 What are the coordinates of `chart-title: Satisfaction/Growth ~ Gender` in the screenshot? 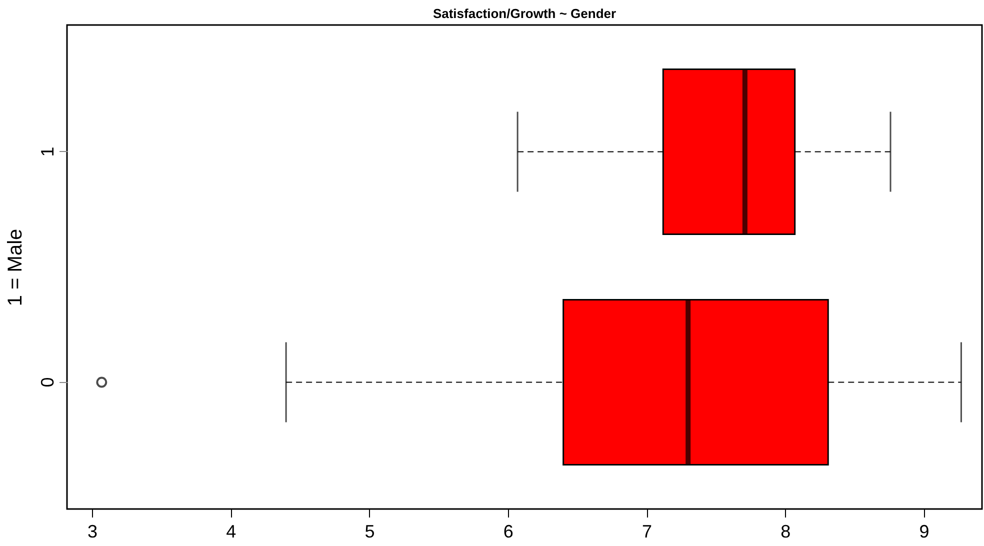 It's located at (524, 13).